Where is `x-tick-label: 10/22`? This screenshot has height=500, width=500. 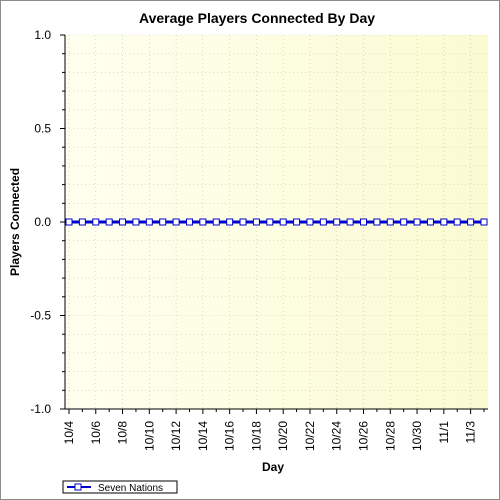
x-tick-label: 10/22 is located at coordinates (310, 436).